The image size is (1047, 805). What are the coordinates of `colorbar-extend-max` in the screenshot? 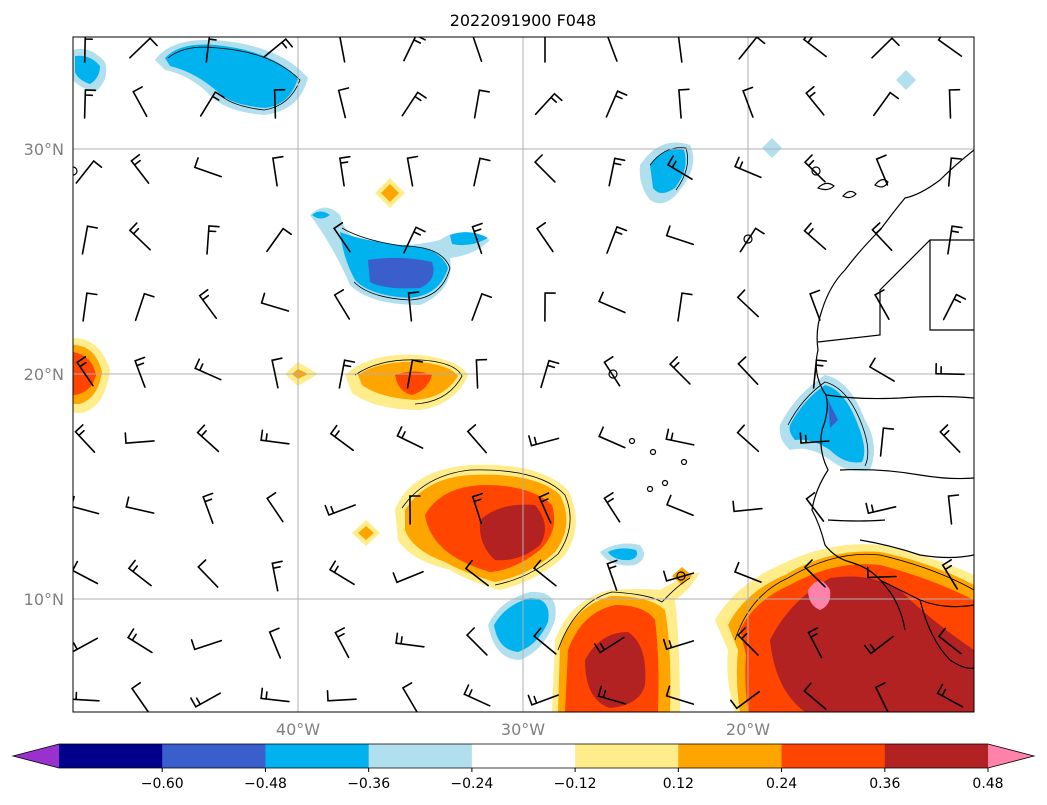 It's located at (1011, 756).